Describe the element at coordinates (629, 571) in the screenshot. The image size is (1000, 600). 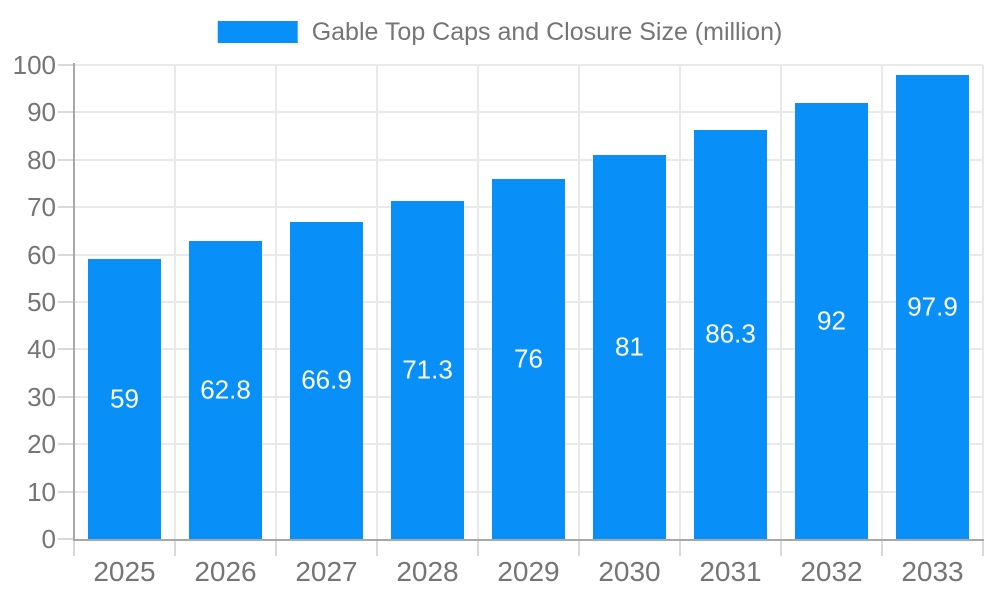
I see `x-tick-label: 2030` at that location.